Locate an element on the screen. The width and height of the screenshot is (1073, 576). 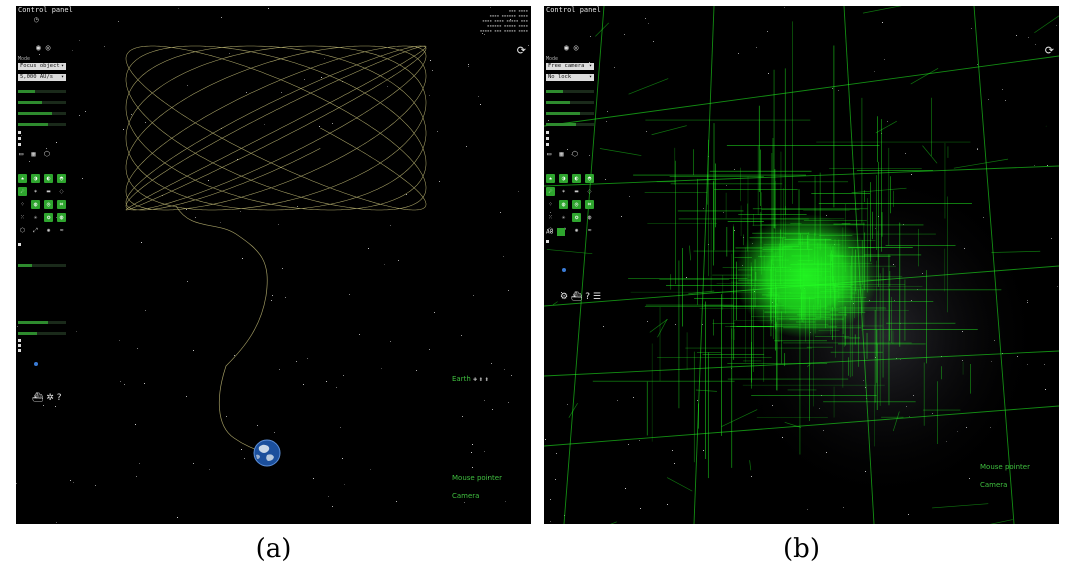
bloom-slider is located at coordinates (42, 333).